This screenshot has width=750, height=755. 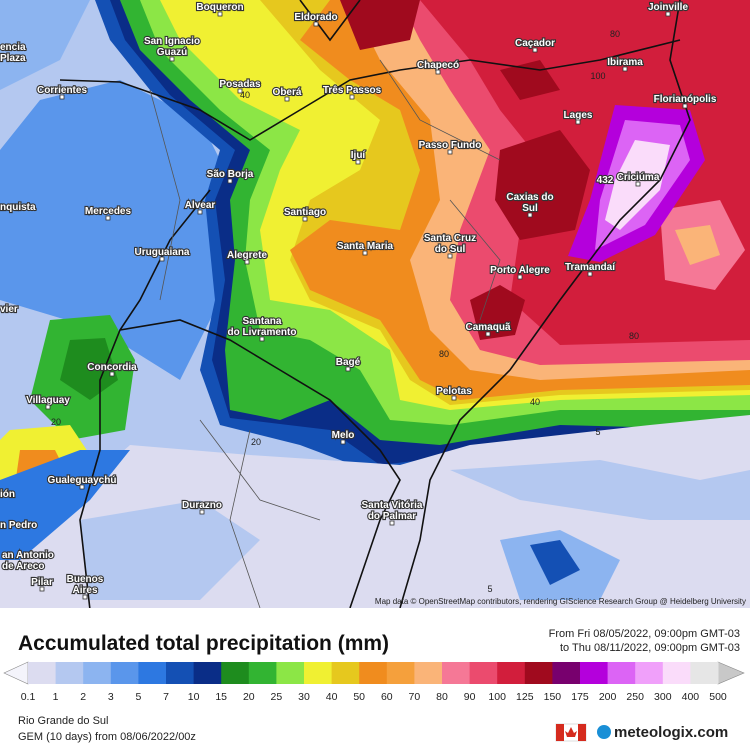 I want to click on legend-label: 250, so click(x=635, y=697).